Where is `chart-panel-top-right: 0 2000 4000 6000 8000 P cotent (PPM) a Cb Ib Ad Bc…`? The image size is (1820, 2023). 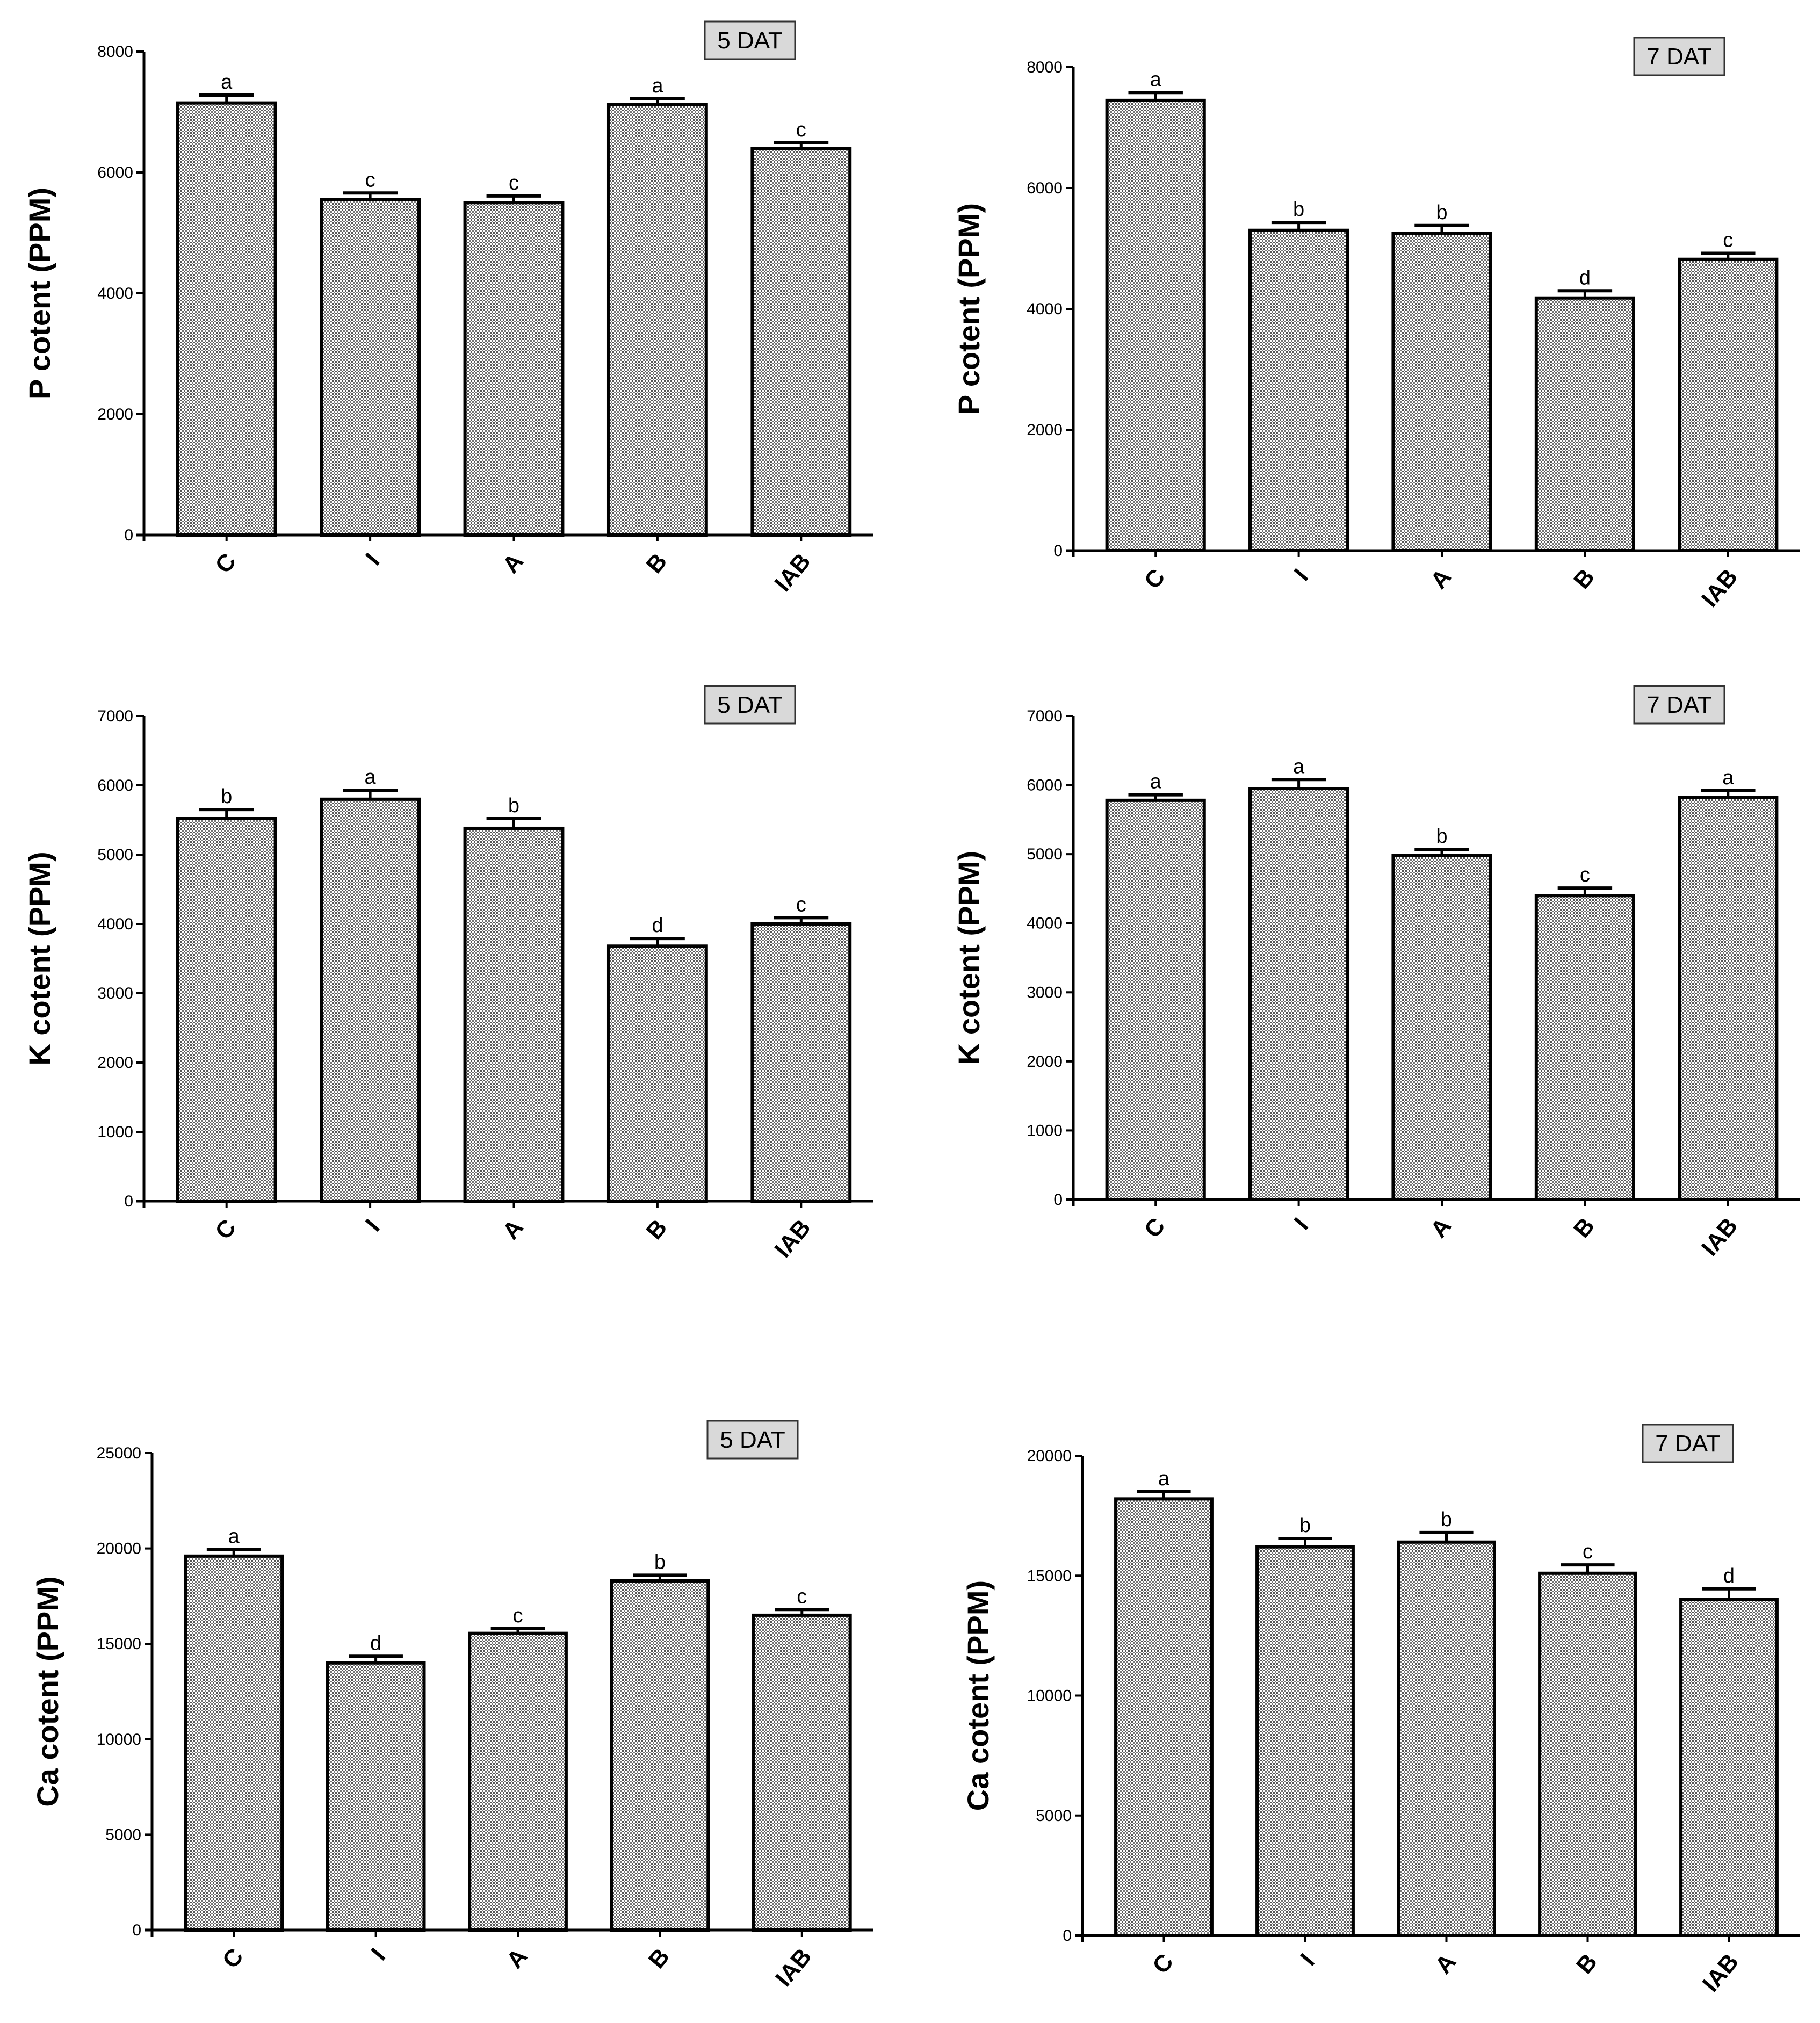 chart-panel-top-right: 0 2000 4000 6000 8000 P cotent (PPM) a Cb Ib Ad Bc… is located at coordinates (1376, 324).